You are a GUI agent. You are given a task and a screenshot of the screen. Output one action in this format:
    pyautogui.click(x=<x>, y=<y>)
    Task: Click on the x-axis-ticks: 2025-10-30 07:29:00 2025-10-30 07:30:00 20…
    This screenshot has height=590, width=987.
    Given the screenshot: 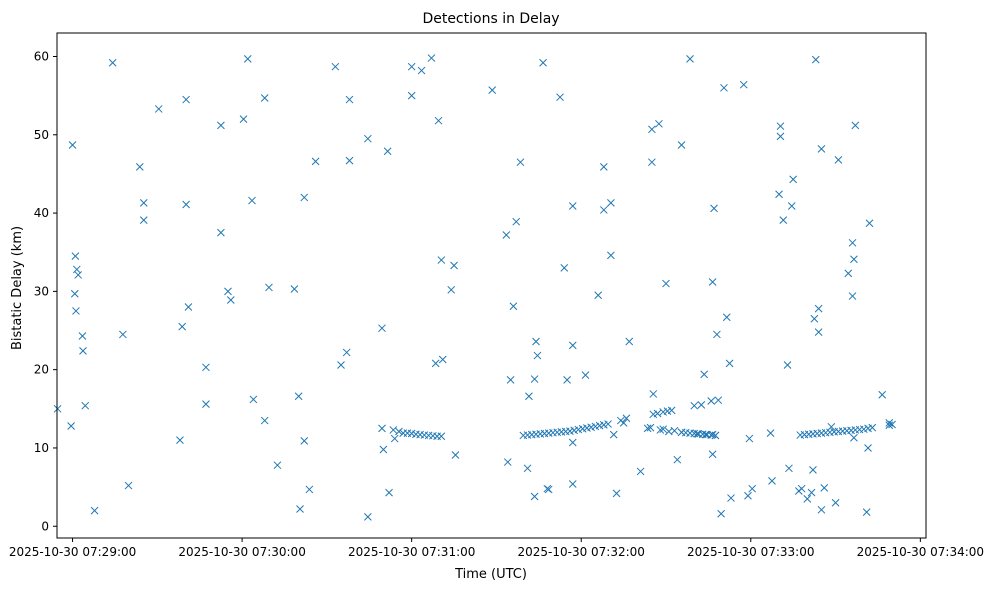 What is the action you would take?
    pyautogui.click(x=496, y=548)
    